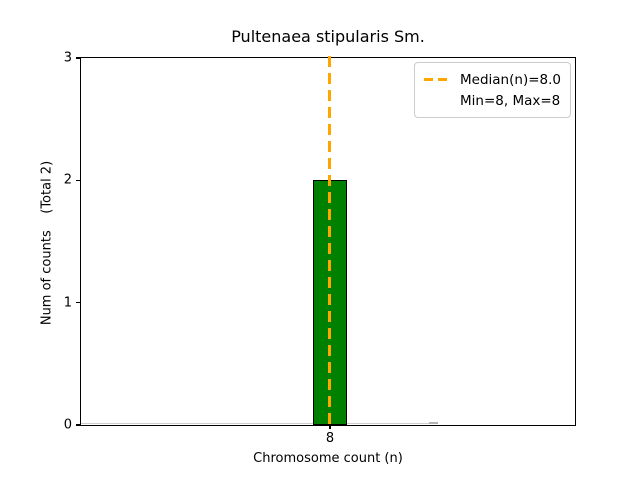 The image size is (640, 480). I want to click on legend: Median(n)=8.0 Min=8, Max=8, so click(492, 90).